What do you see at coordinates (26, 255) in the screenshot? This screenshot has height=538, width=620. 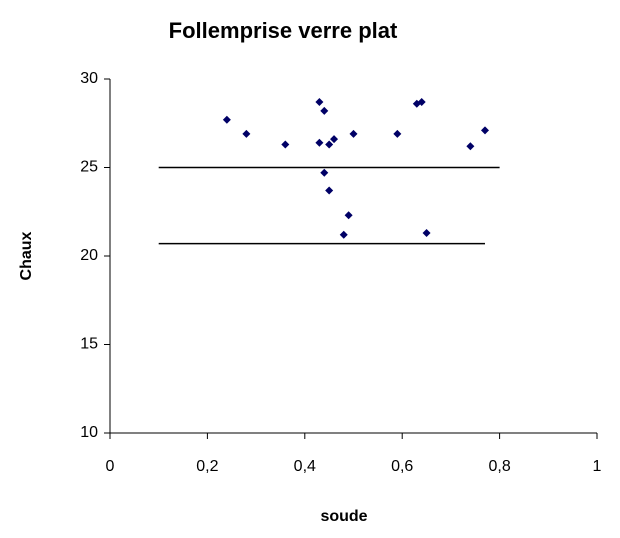 I see `y-axis-label: Chaux` at bounding box center [26, 255].